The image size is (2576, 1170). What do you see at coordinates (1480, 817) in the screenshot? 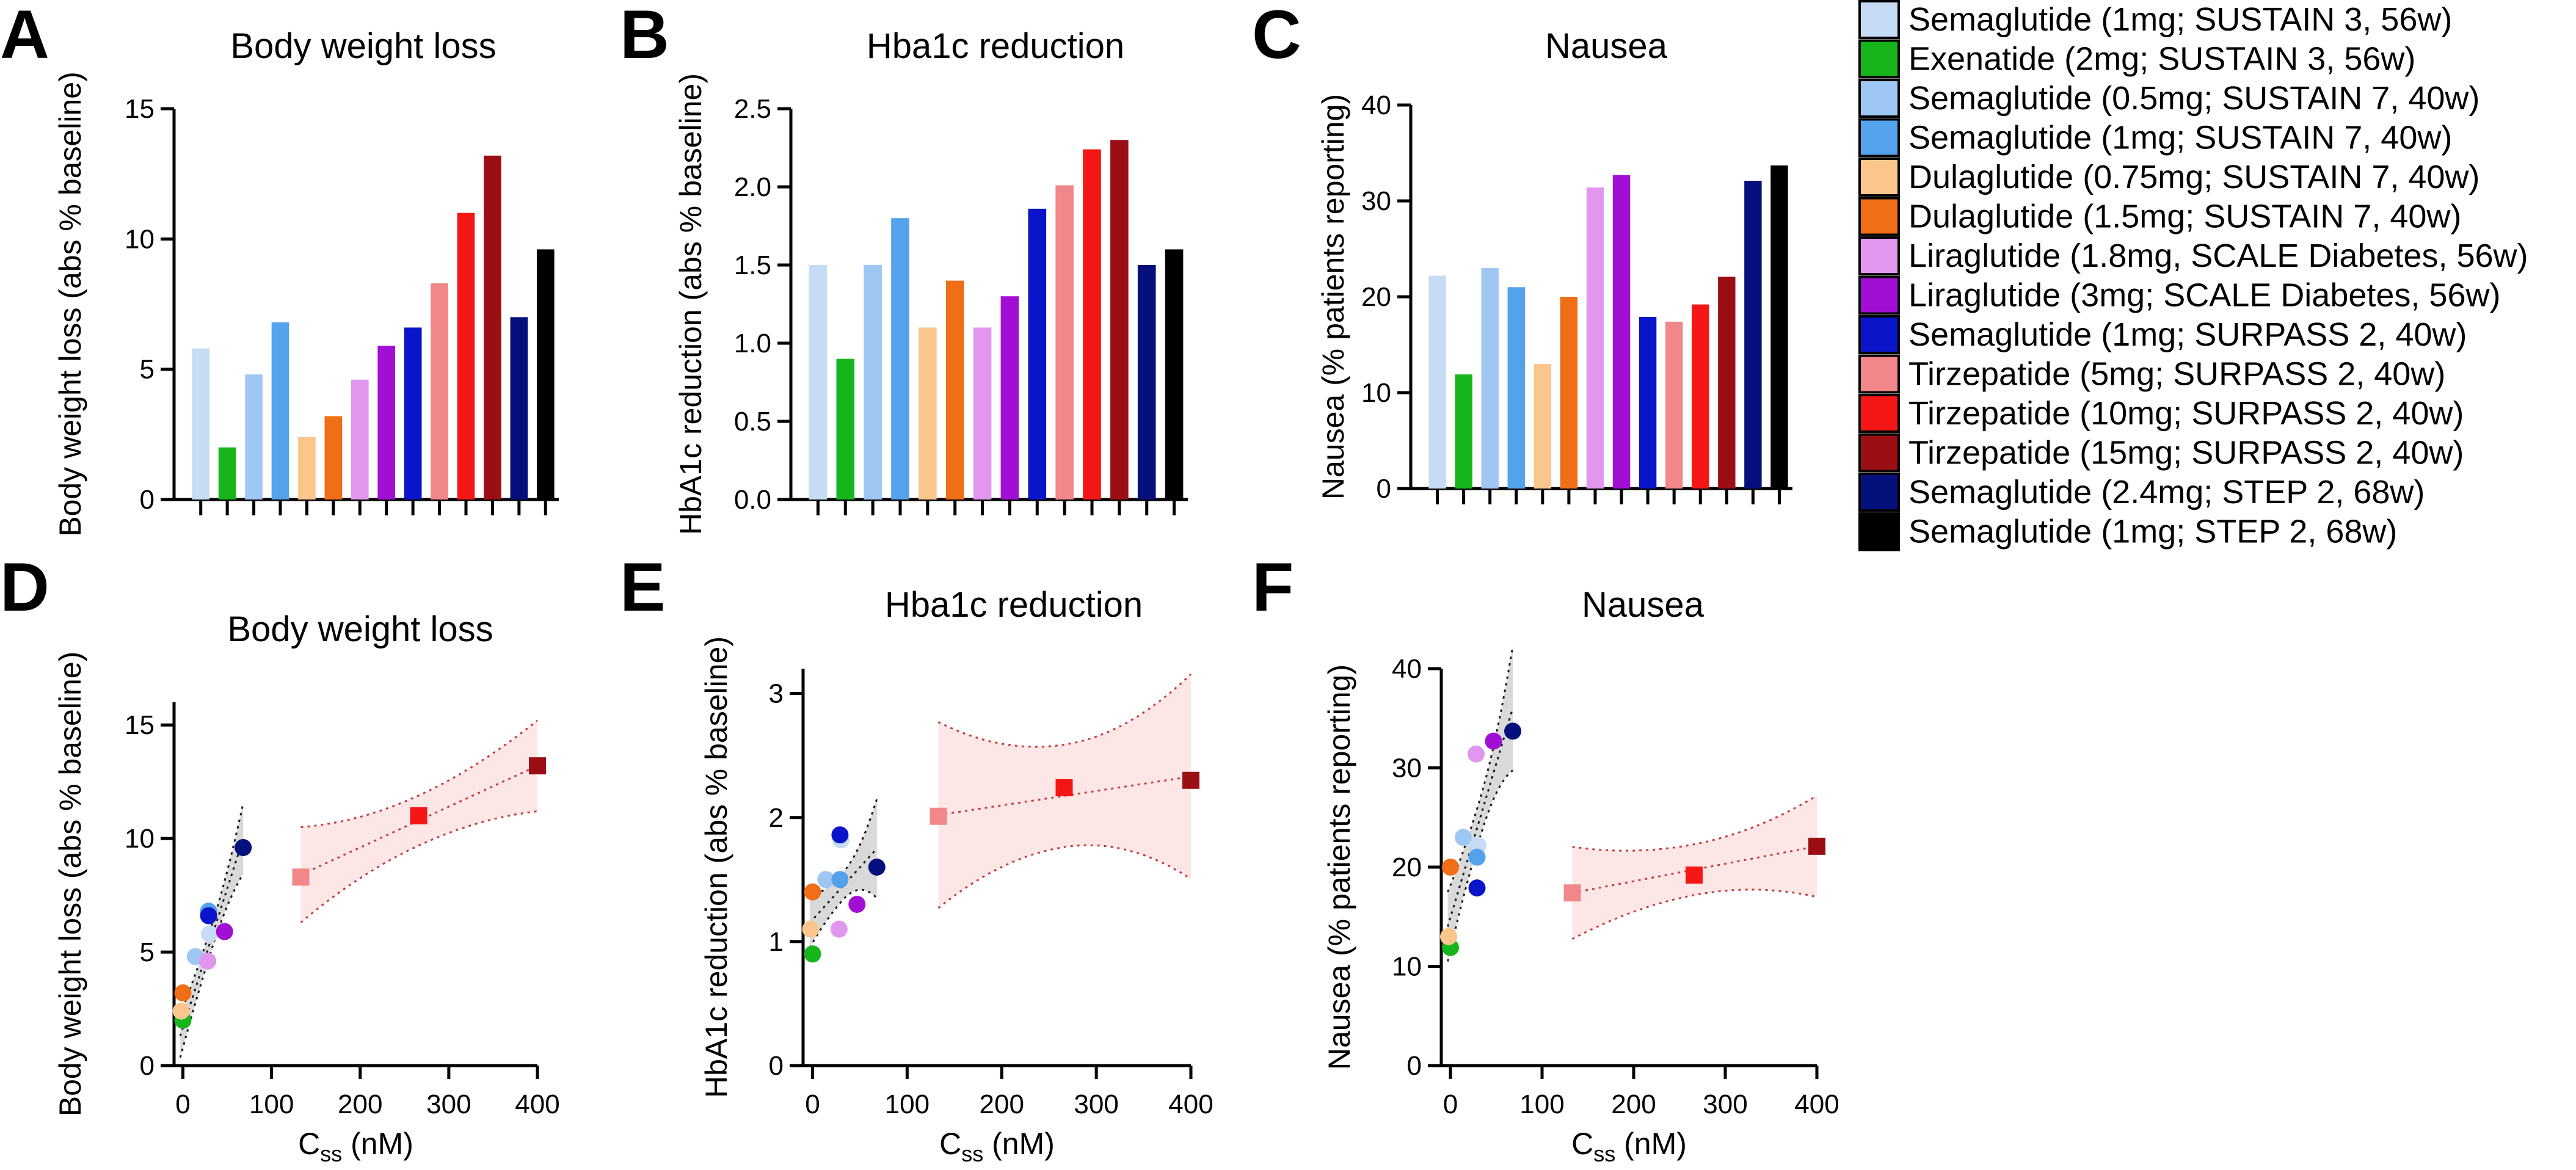
I see `fit-line` at bounding box center [1480, 817].